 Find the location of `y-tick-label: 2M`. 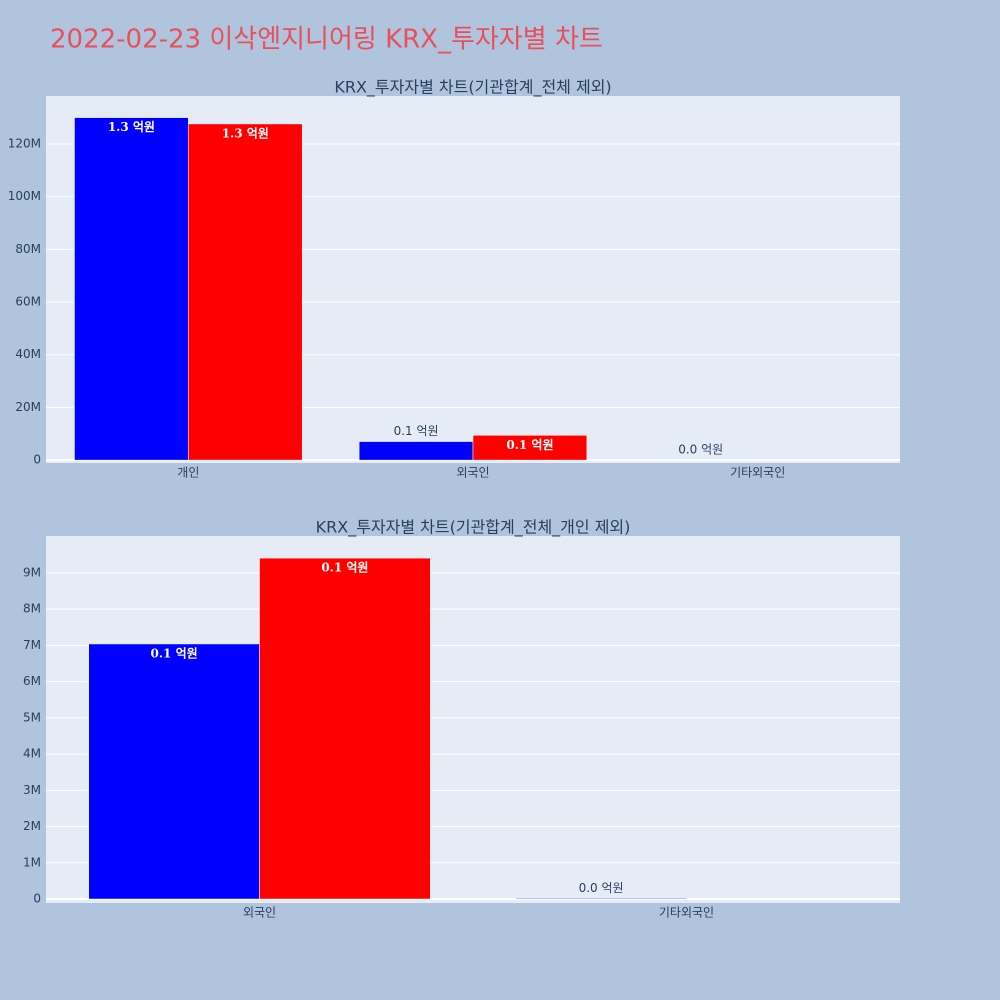

y-tick-label: 2M is located at coordinates (32, 826).